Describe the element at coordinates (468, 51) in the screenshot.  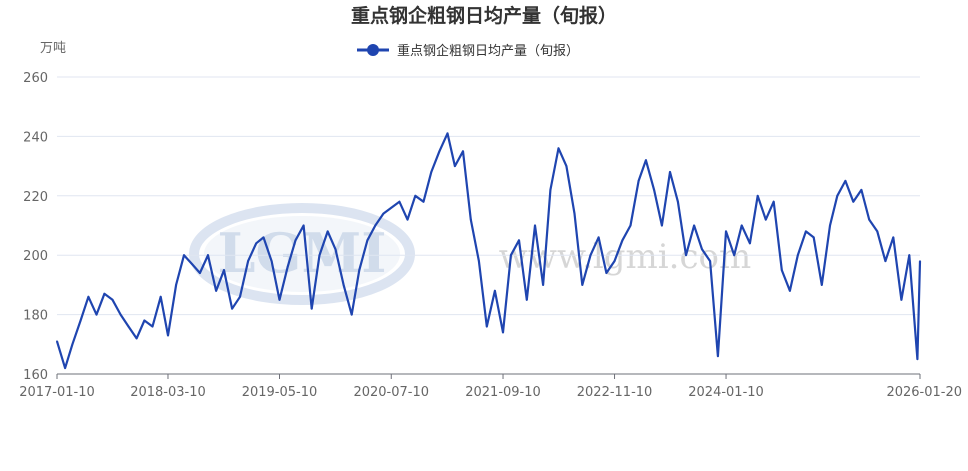
I see `legend: 重点钢企粗钢日均产量（旬报）` at that location.